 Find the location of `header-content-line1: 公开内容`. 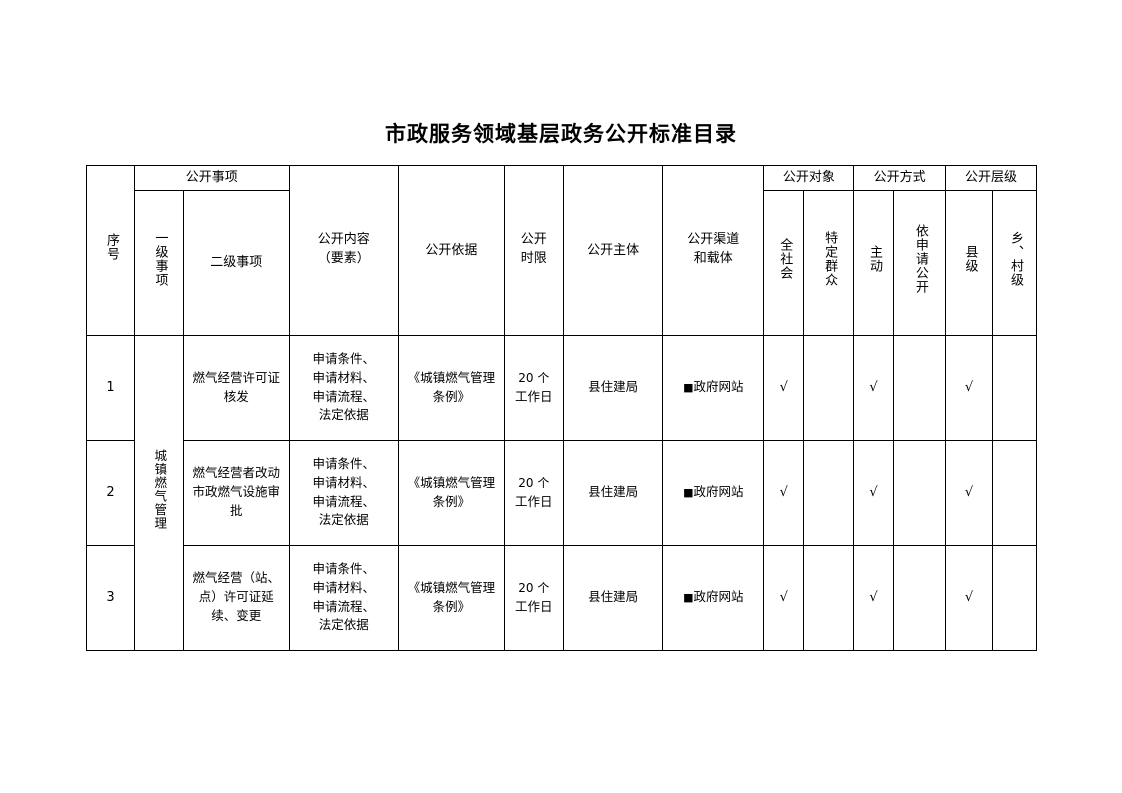

header-content-line1: 公开内容 is located at coordinates (343, 240).